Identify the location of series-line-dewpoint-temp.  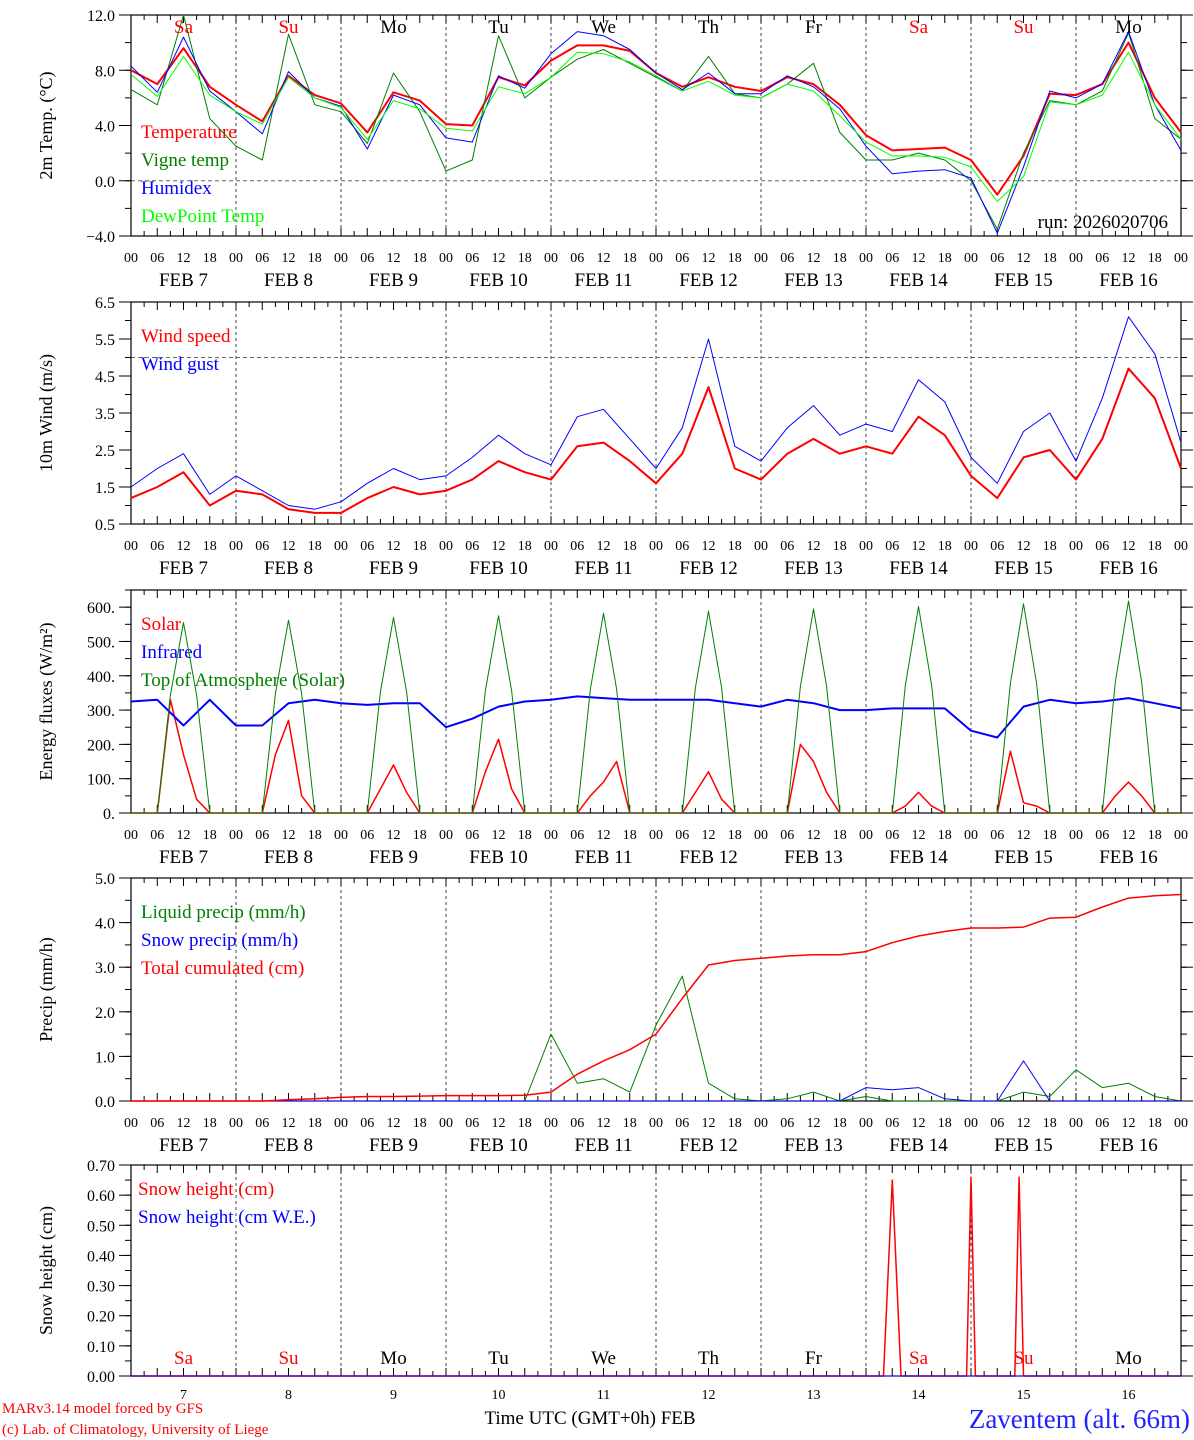
(656, 126).